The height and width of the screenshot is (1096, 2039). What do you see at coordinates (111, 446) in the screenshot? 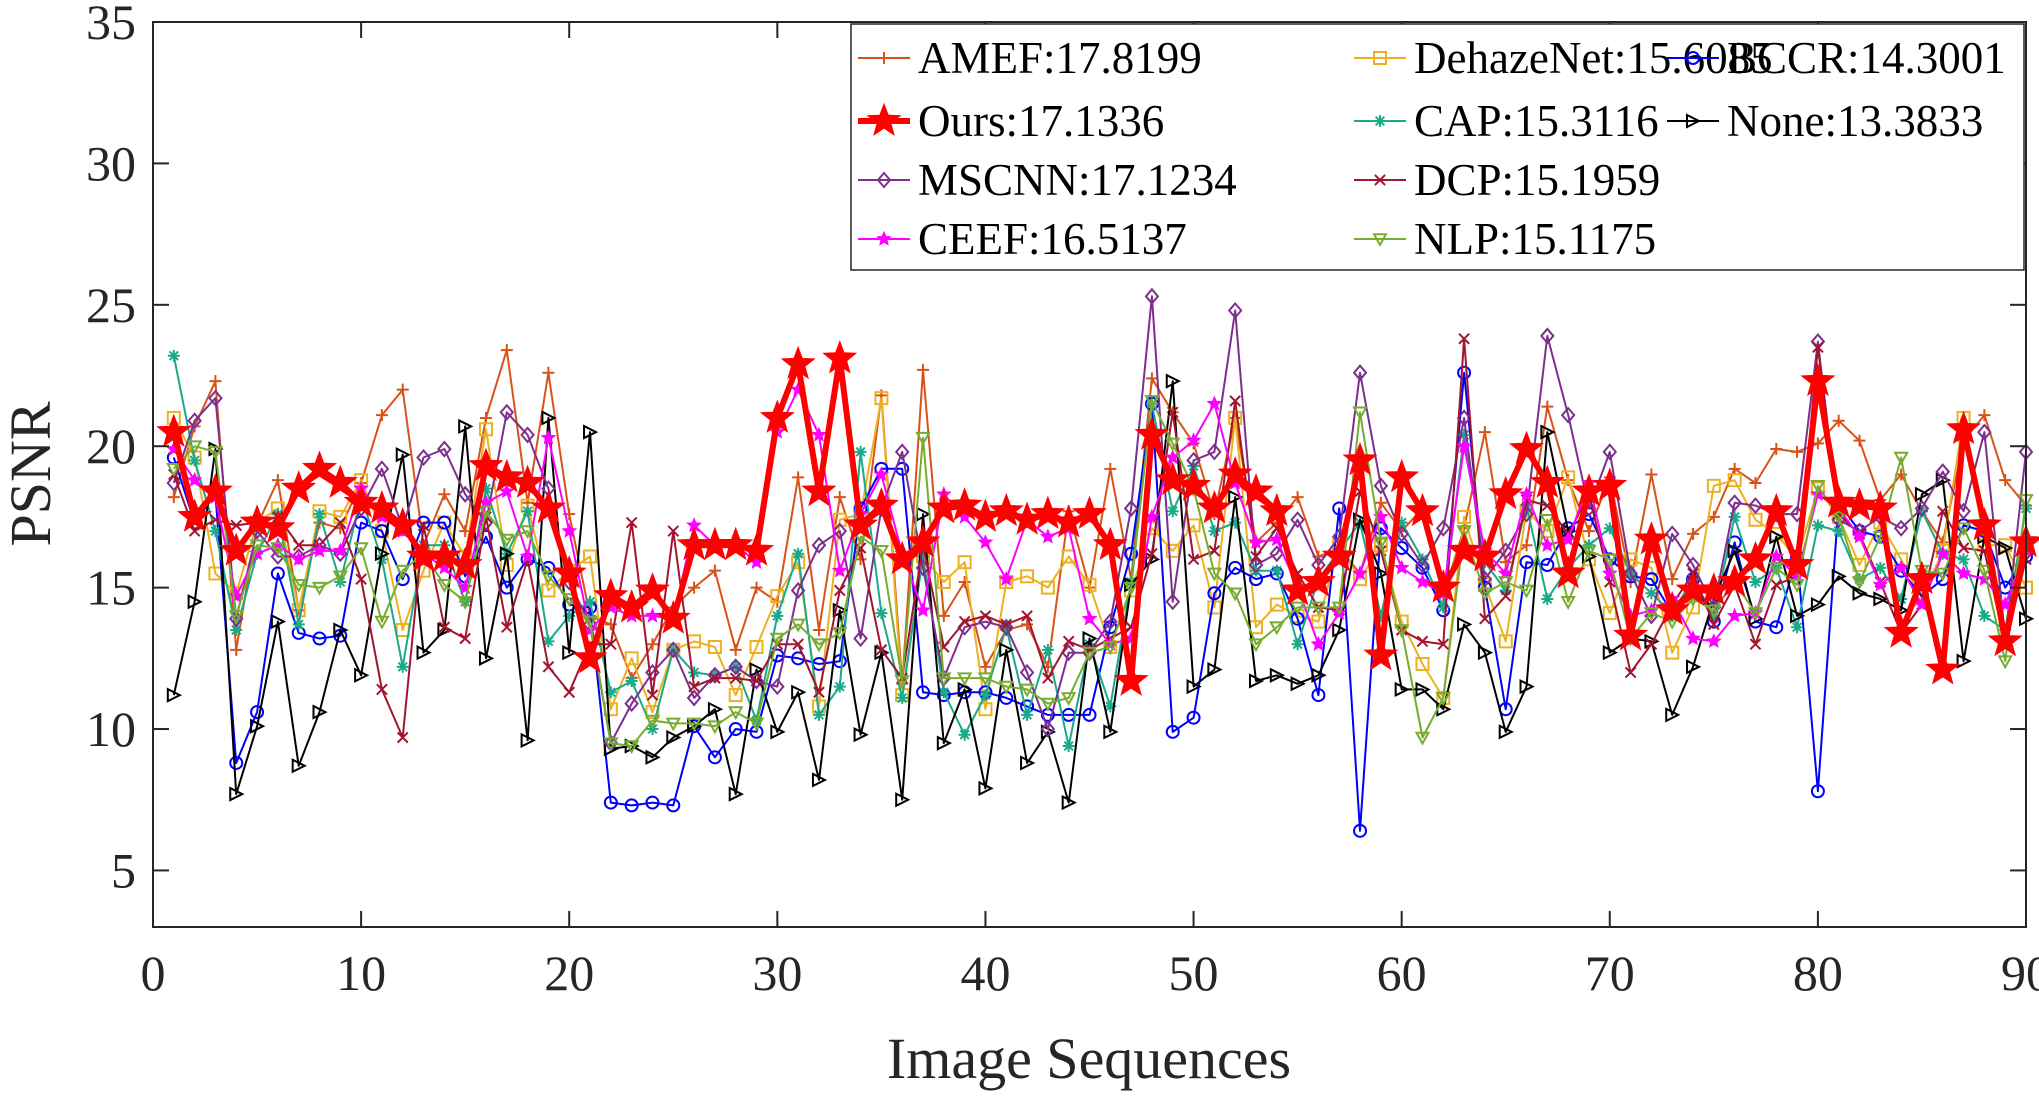
I see `y-tick-label: 20` at bounding box center [111, 446].